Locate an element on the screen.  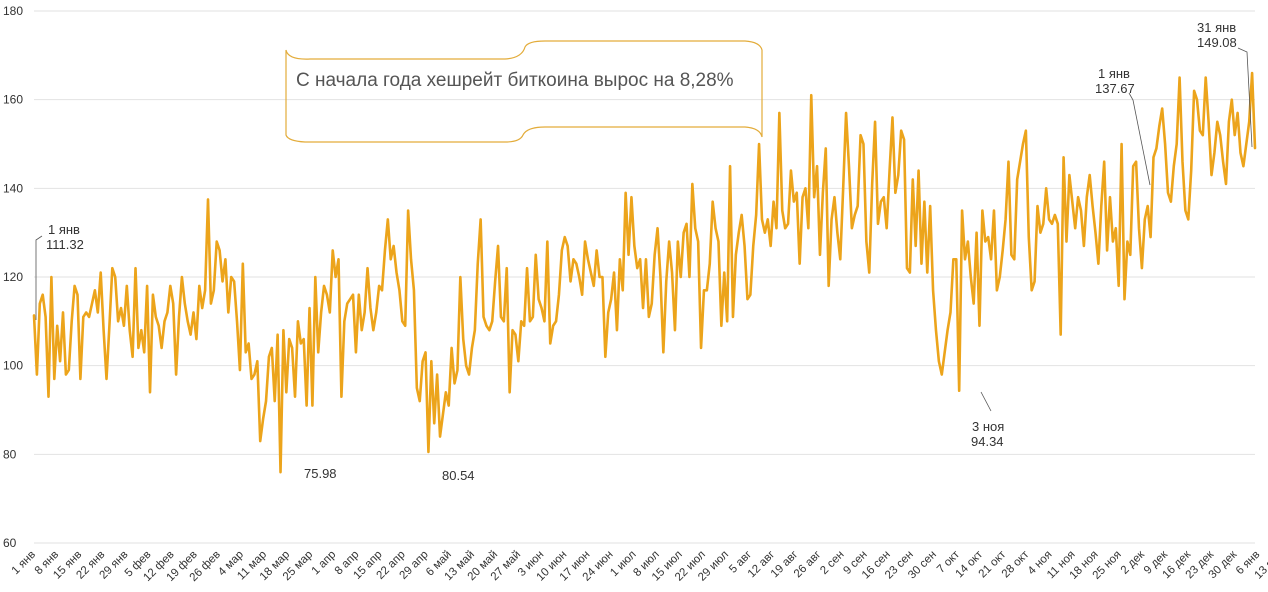
leader-line-min-nov is located at coordinates (986, 401).